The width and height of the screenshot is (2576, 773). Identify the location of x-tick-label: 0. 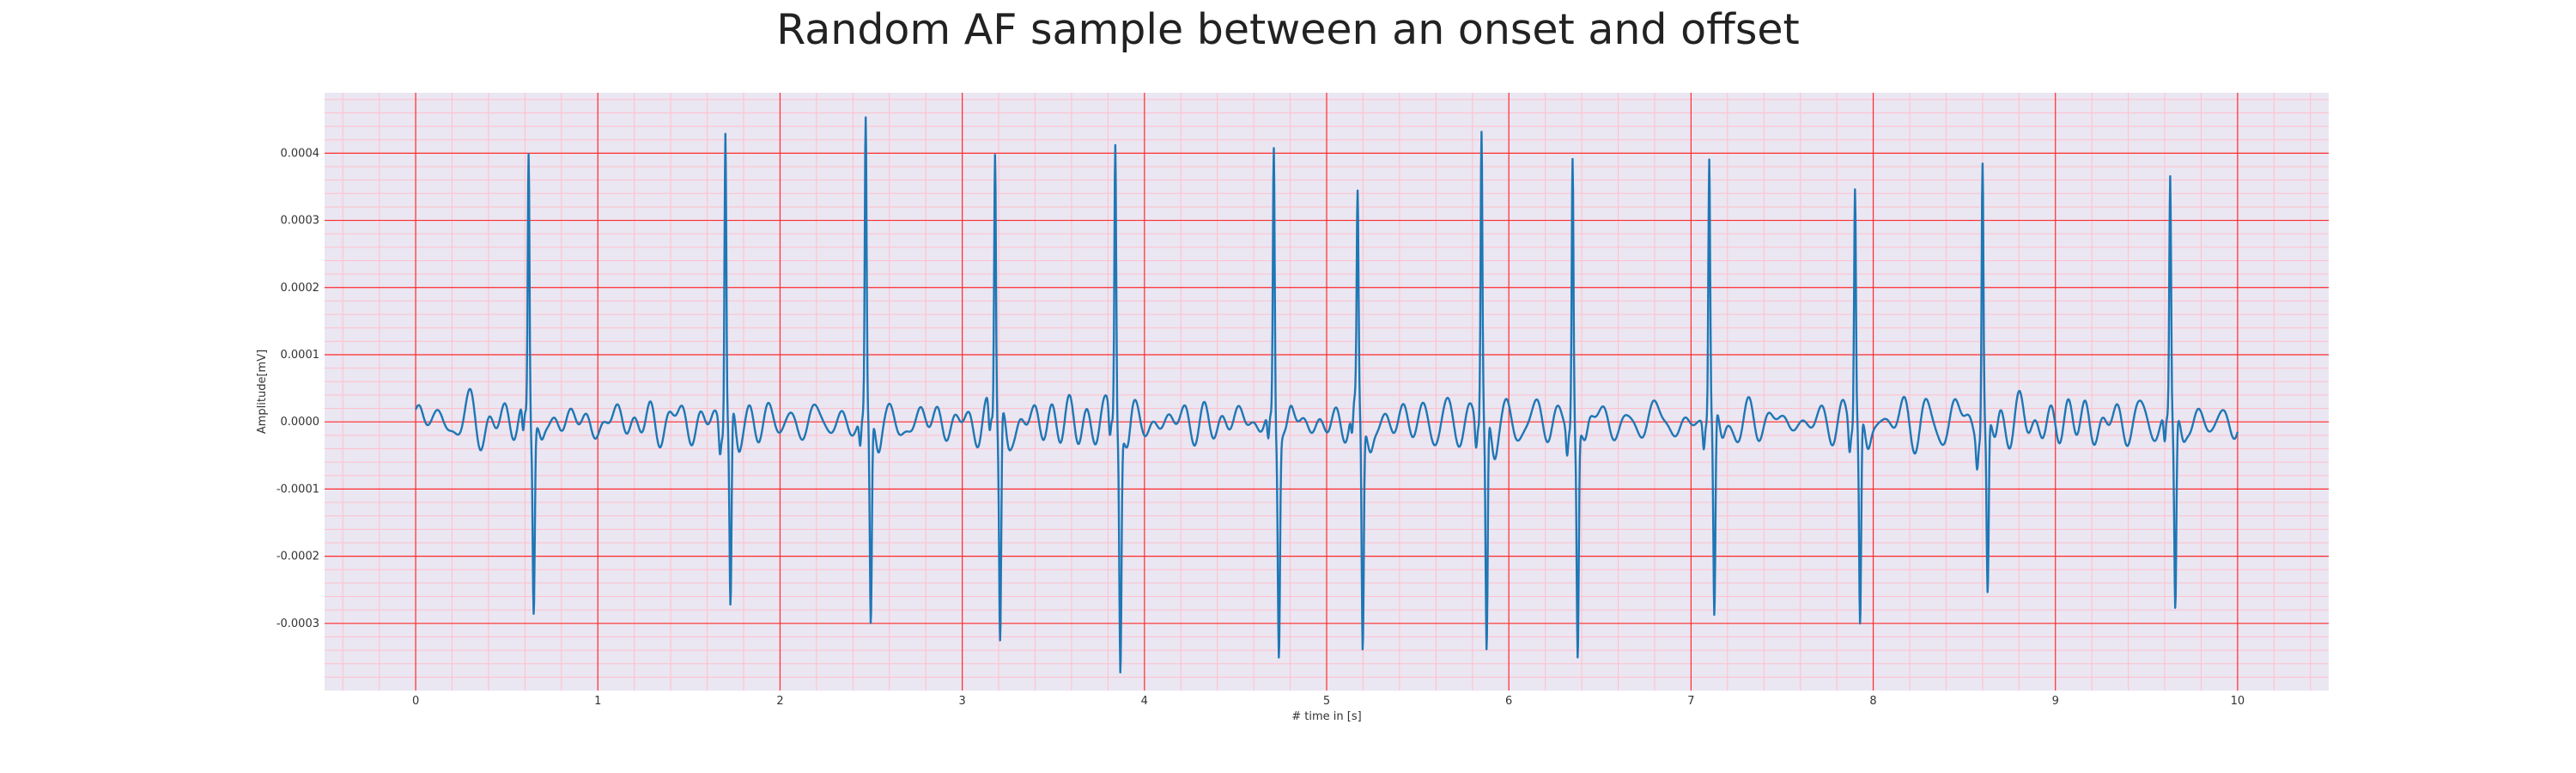
(415, 701).